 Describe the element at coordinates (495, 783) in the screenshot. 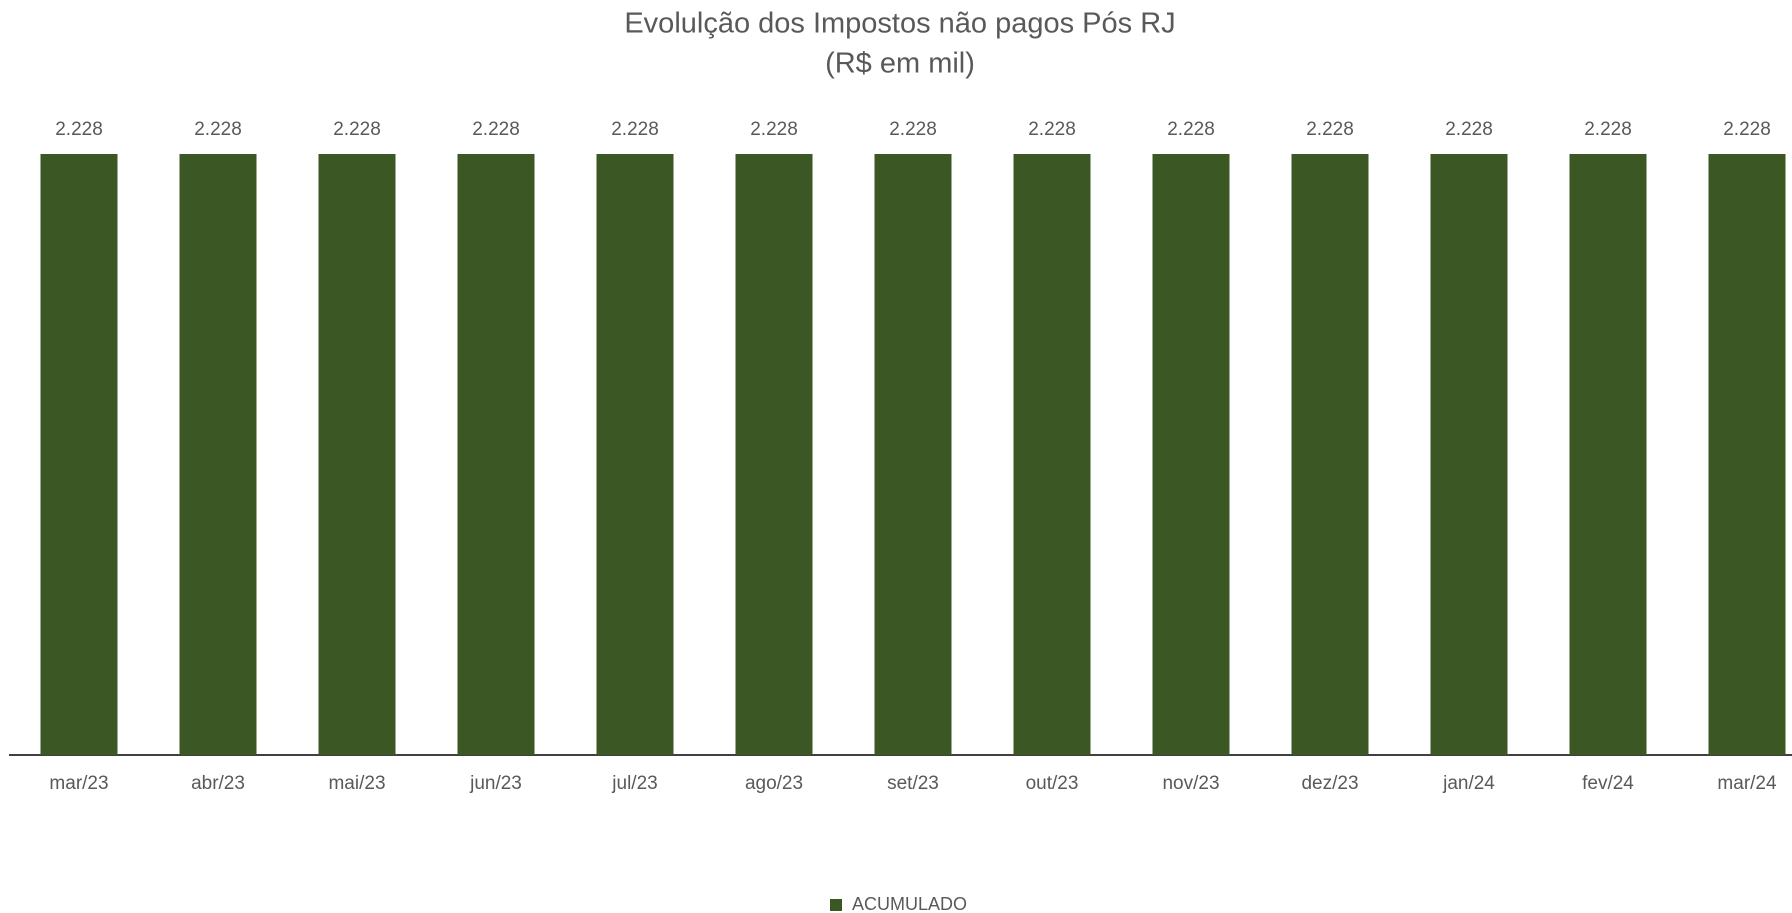

I see `x-tick-label: jun/23` at that location.